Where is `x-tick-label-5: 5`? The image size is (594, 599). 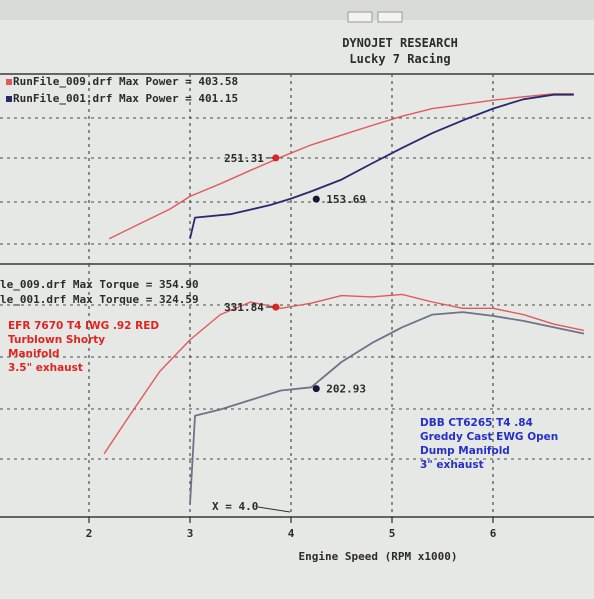 x-tick-label-5: 5 is located at coordinates (392, 533).